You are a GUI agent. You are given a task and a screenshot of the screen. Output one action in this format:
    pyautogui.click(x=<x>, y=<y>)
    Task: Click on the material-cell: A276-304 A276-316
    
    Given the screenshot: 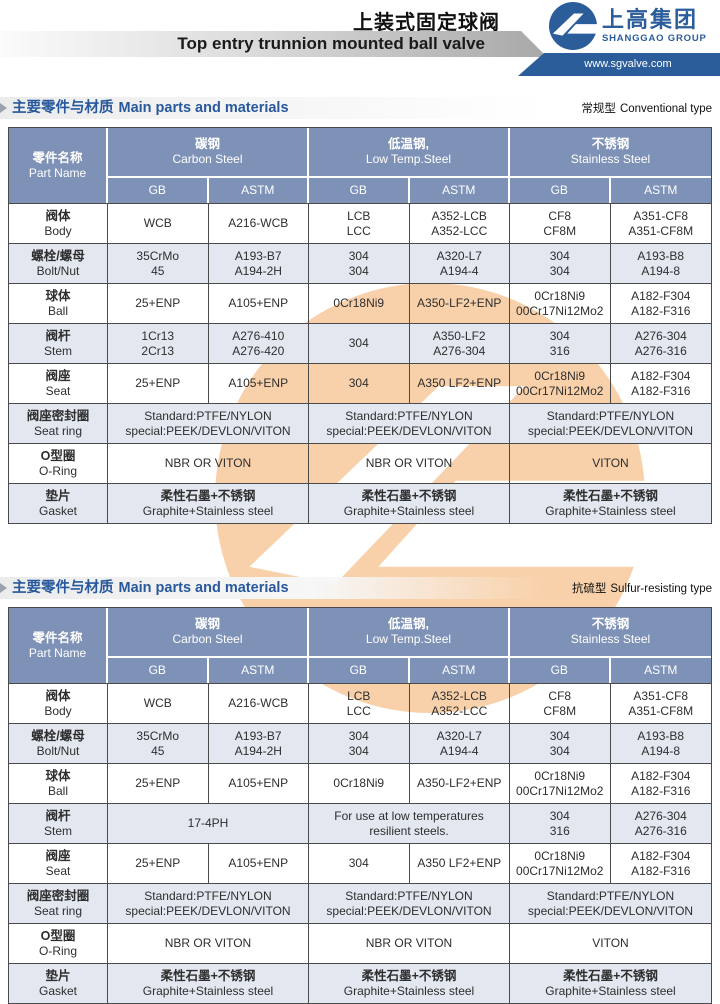 What is the action you would take?
    pyautogui.click(x=661, y=823)
    